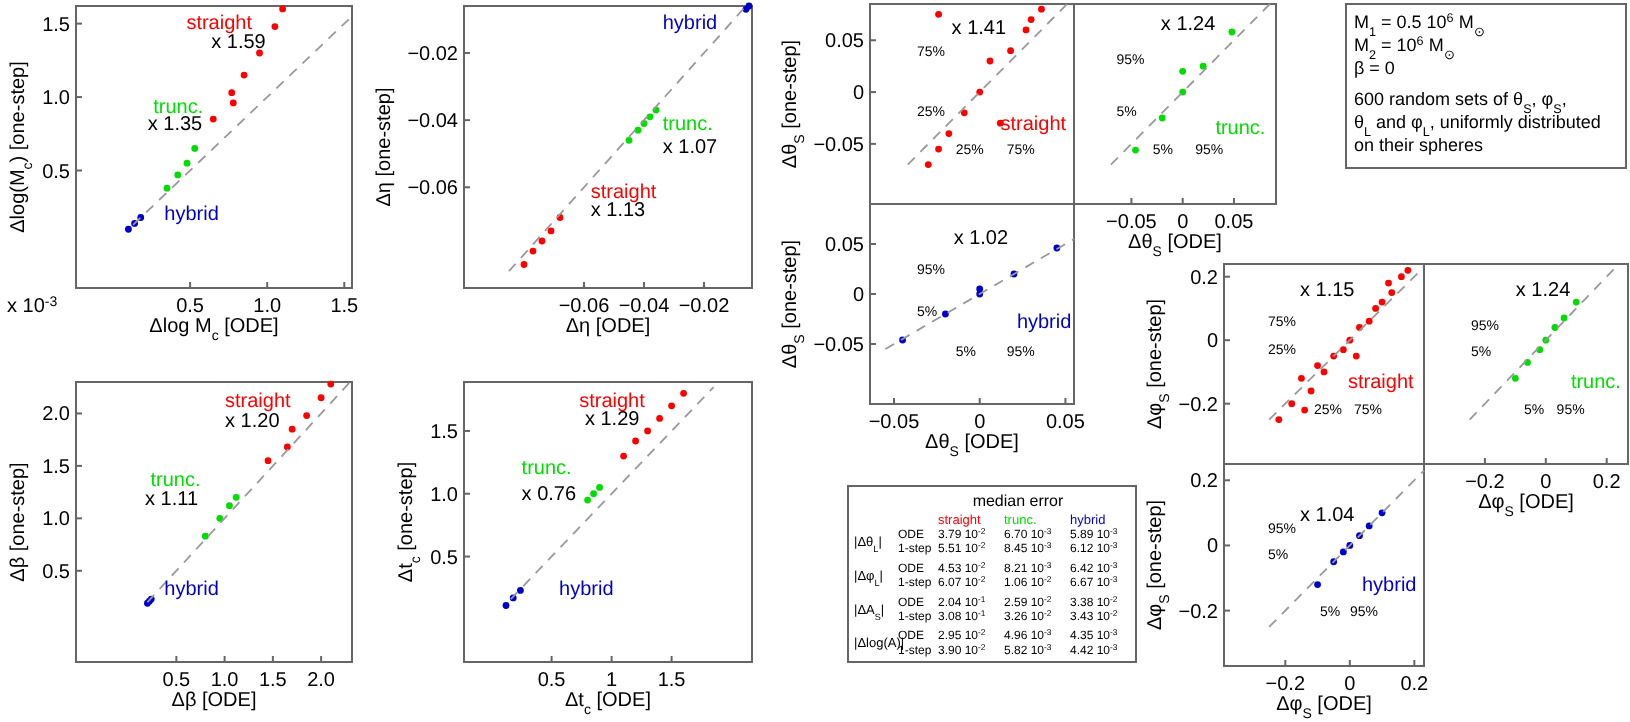 This screenshot has height=722, width=1630. Describe the element at coordinates (704, 307) in the screenshot. I see `x-tick-label: −0.02` at that location.